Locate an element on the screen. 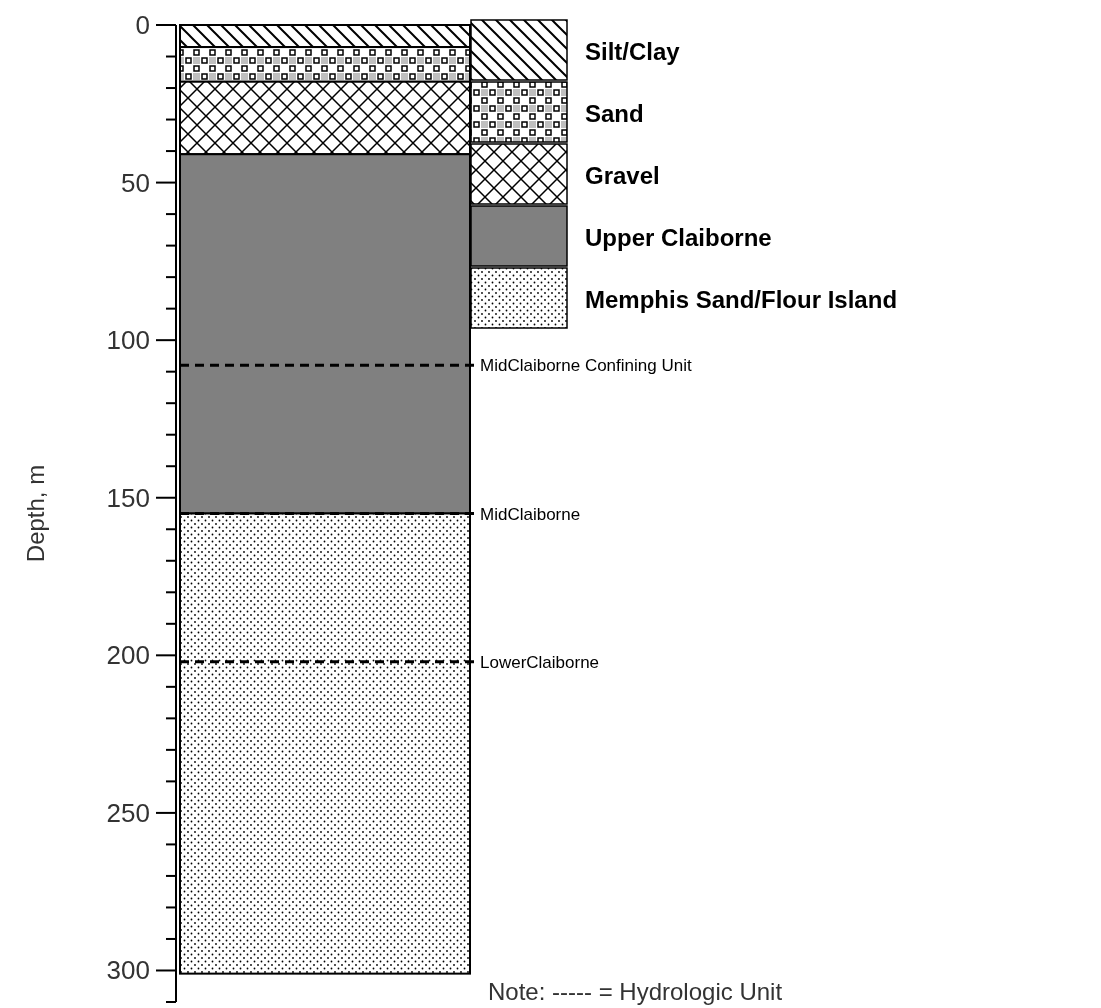 The image size is (1101, 1008). y-tick-label: 150 is located at coordinates (128, 497).